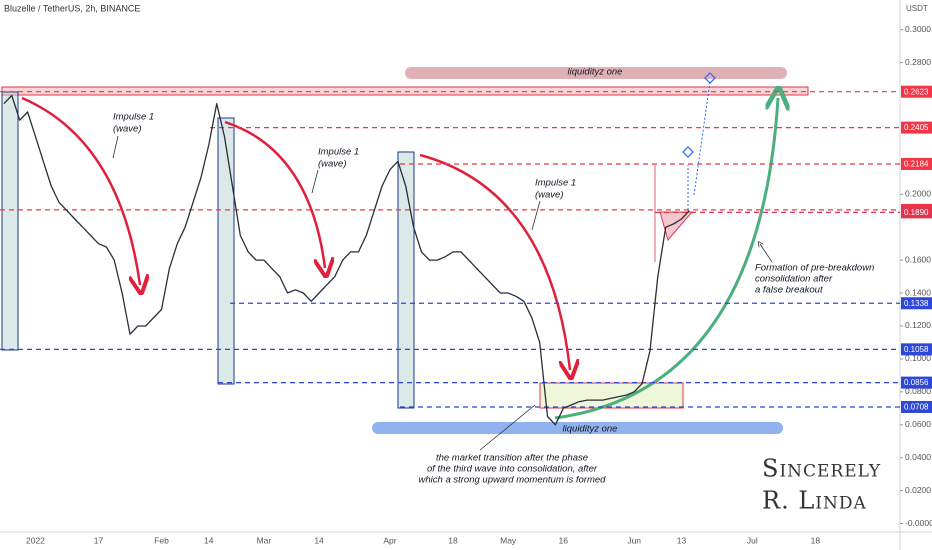 The image size is (932, 550). I want to click on x-tick-label: May, so click(508, 540).